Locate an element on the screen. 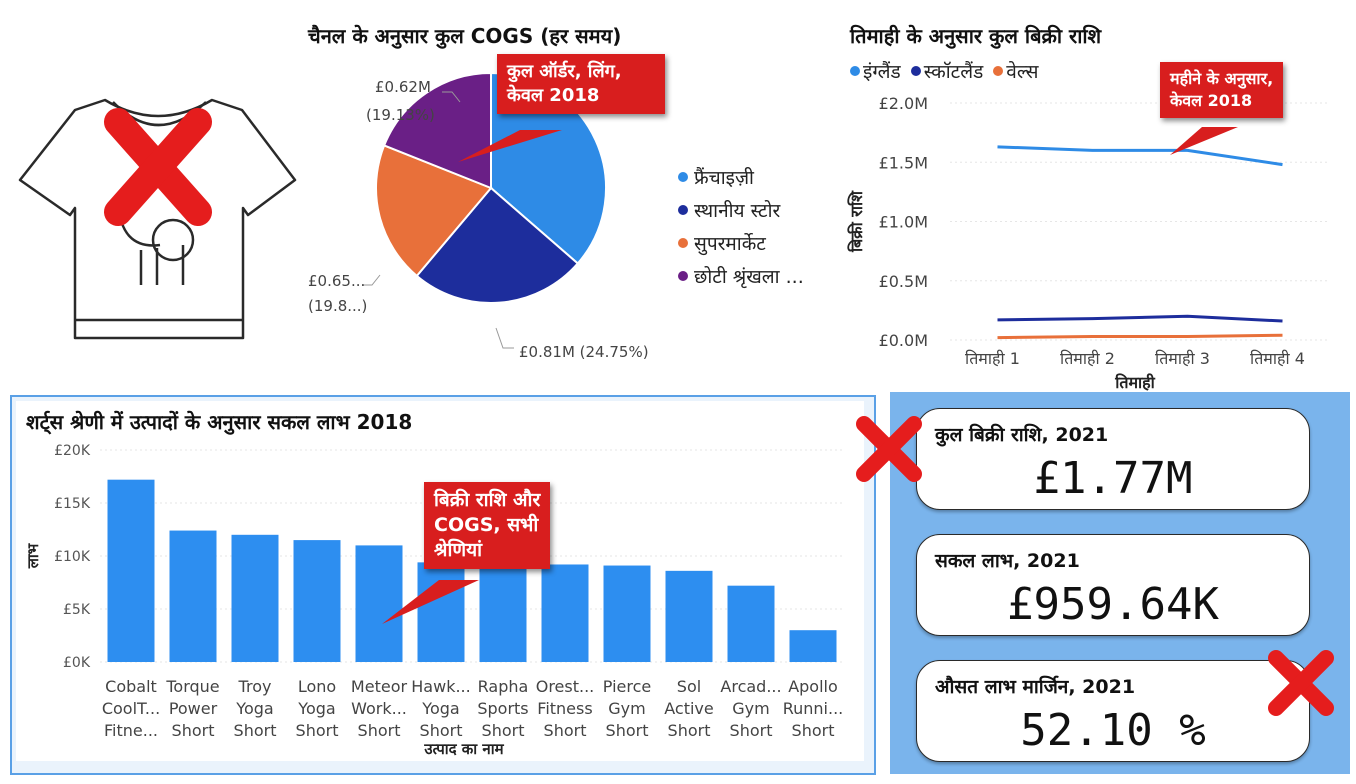 This screenshot has width=1356, height=784. tshirt-icon is located at coordinates (157, 219).